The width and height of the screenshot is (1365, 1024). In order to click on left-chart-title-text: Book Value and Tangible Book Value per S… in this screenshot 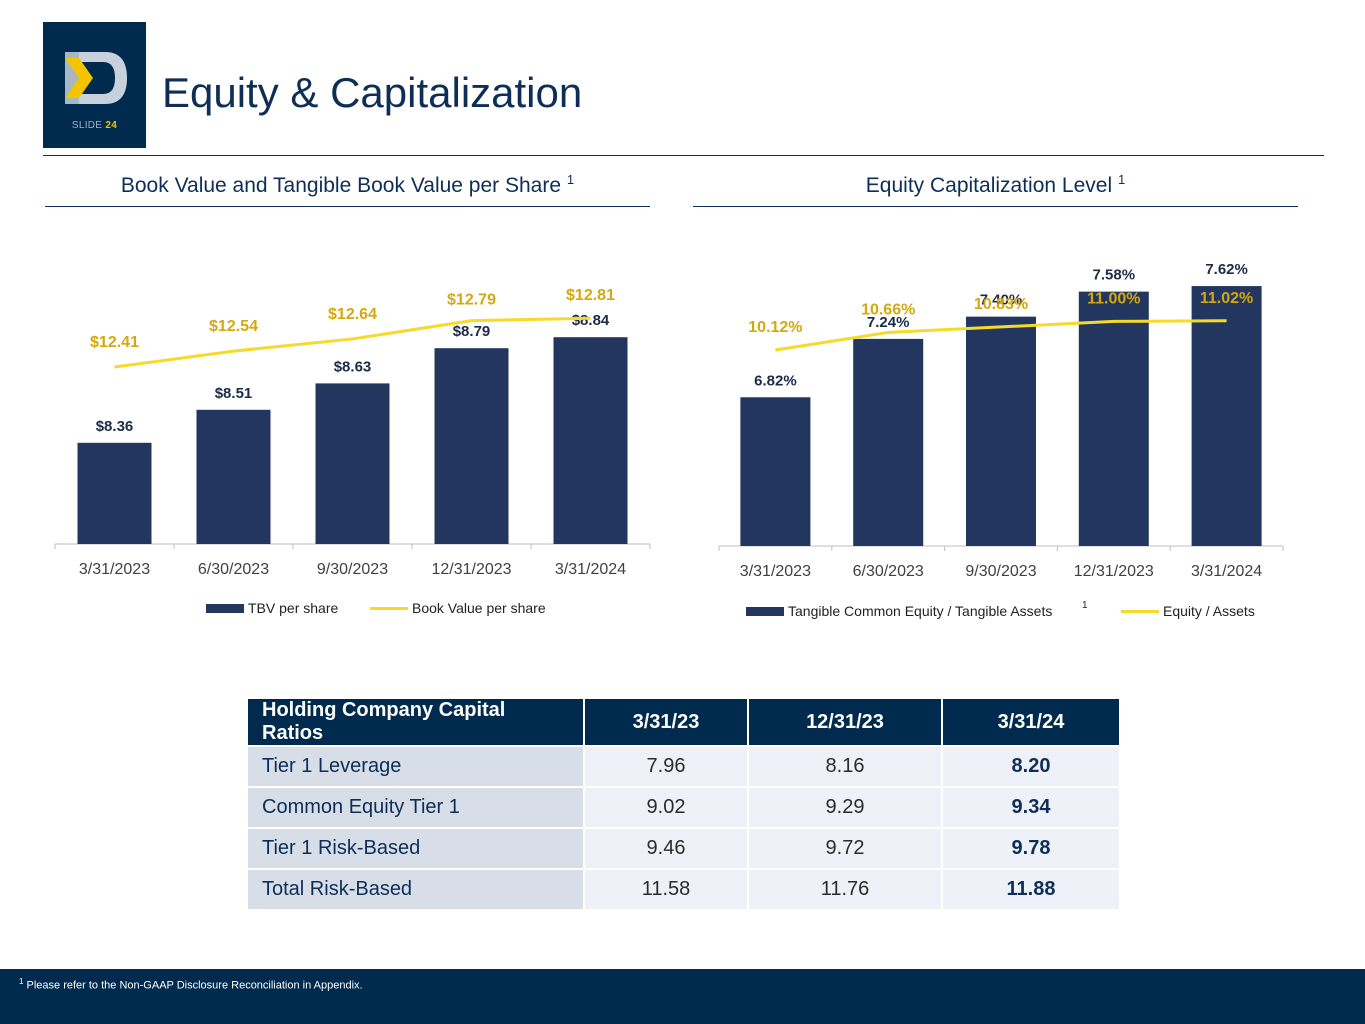, I will do `click(341, 185)`.